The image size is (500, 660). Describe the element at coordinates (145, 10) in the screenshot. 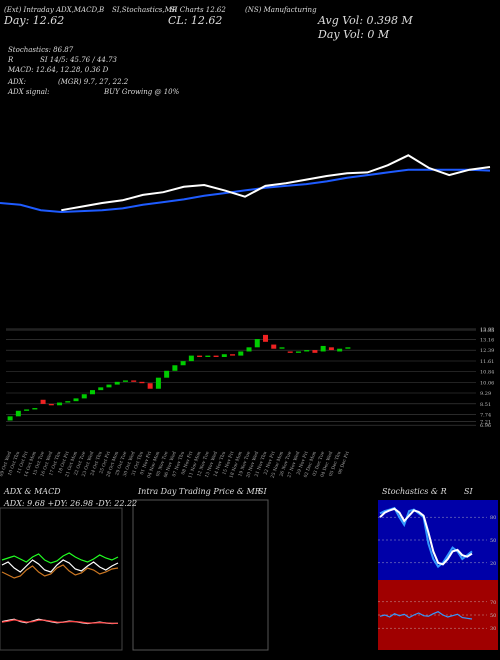

I see `header-text: SI,Stochastics,MR` at that location.